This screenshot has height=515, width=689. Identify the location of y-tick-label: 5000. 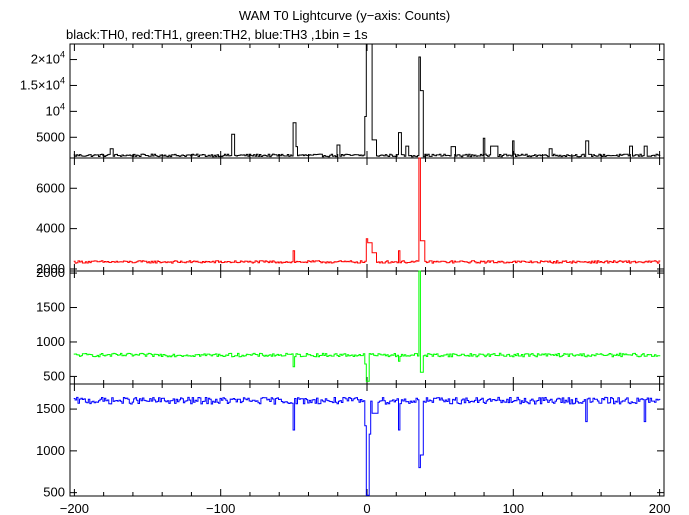
(50, 136).